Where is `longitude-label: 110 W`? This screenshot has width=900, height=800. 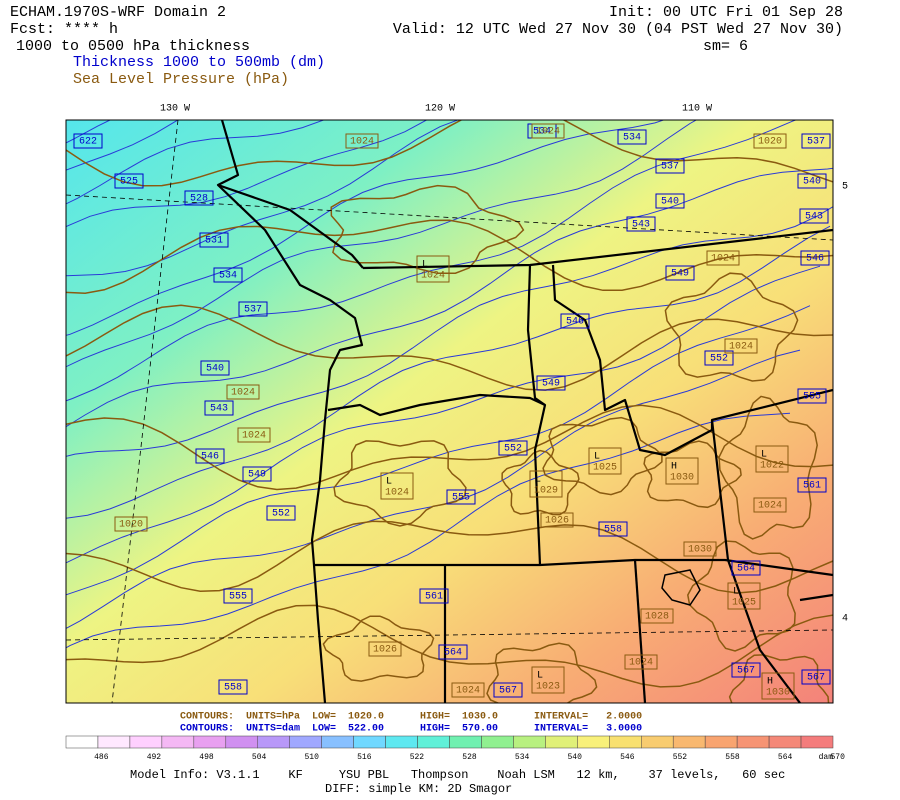 longitude-label: 110 W is located at coordinates (697, 109).